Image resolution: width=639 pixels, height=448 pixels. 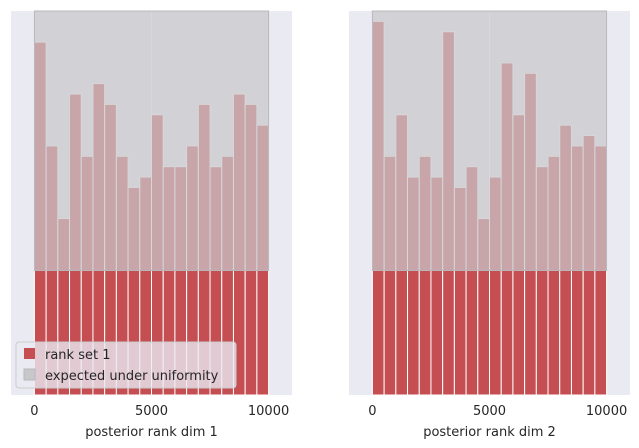 What do you see at coordinates (132, 376) in the screenshot?
I see `legend-label-expected-under-uniformity: expected under uniformity` at bounding box center [132, 376].